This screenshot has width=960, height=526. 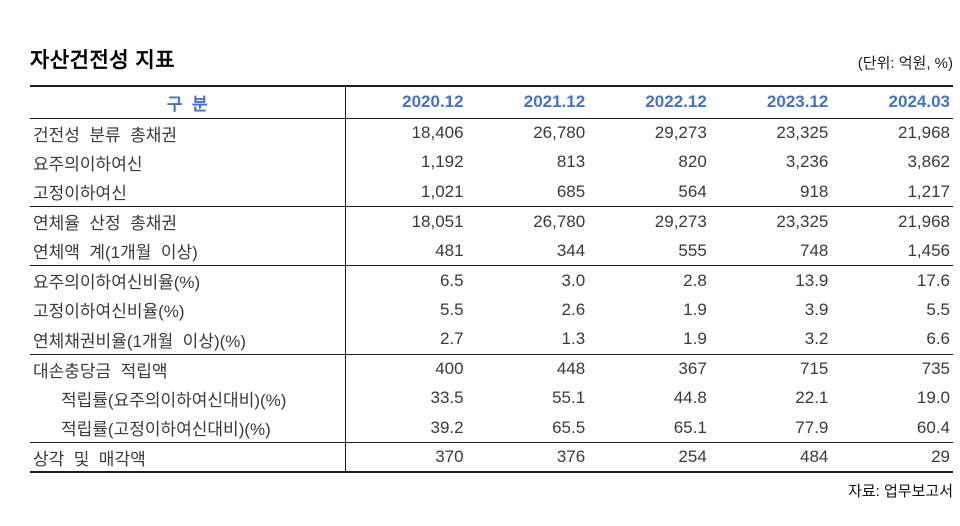 I want to click on value-cell: 735, so click(x=892, y=368).